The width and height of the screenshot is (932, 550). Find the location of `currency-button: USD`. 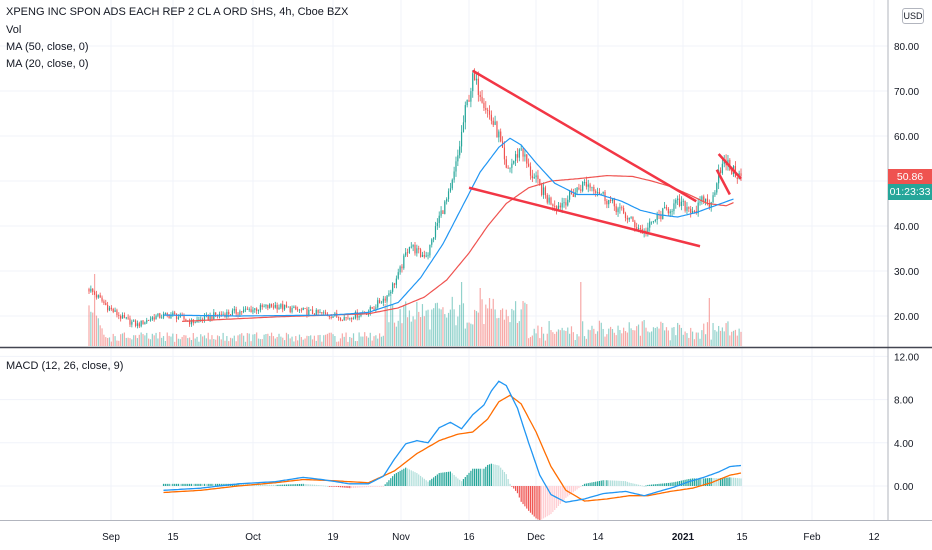

currency-button: USD is located at coordinates (913, 16).